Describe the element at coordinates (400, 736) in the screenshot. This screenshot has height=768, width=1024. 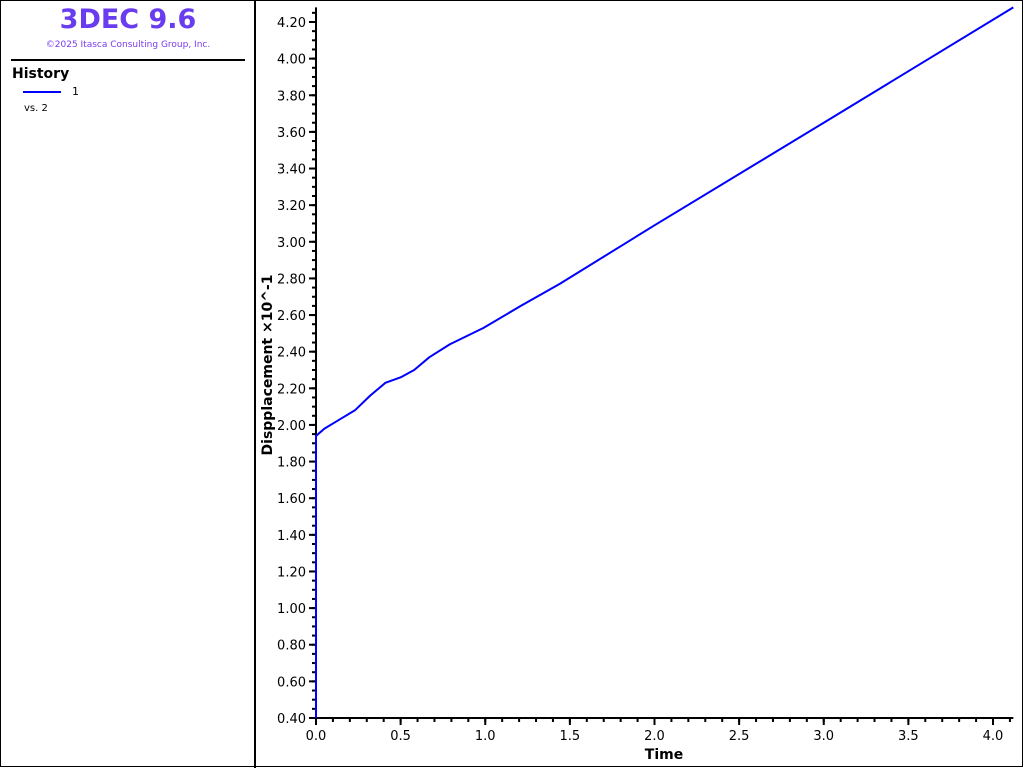
I see `x-tick-label: 0.5` at that location.